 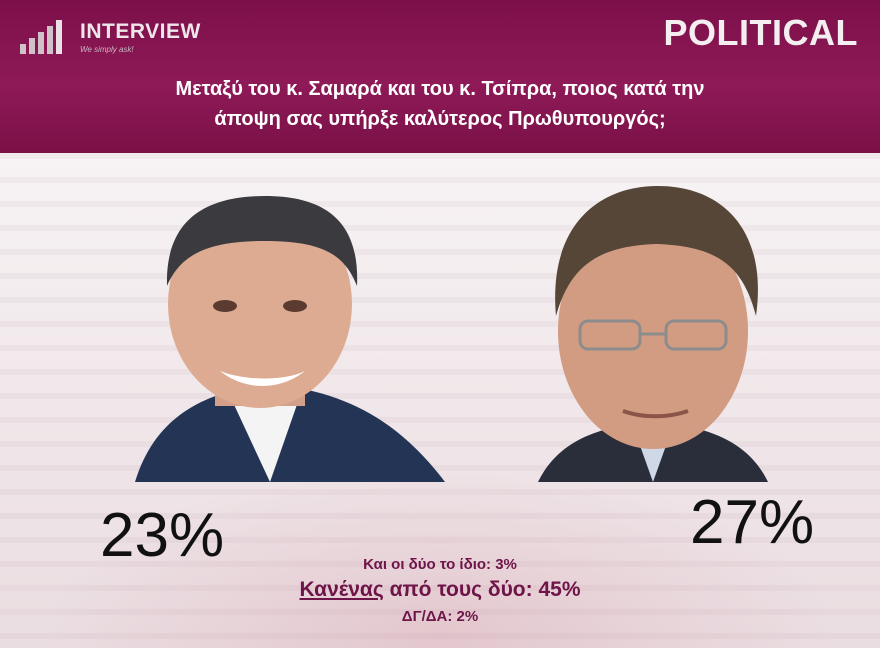 What do you see at coordinates (760, 32) in the screenshot?
I see `category-label: POLITICAL` at bounding box center [760, 32].